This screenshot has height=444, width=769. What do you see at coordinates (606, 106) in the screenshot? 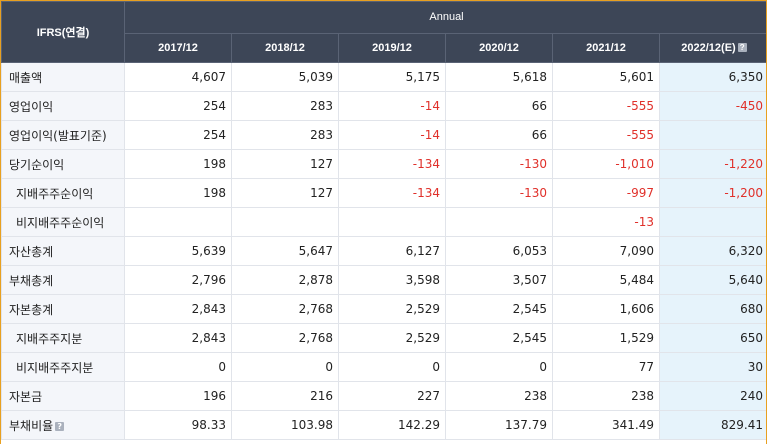
I see `value-cell: -555` at bounding box center [606, 106].